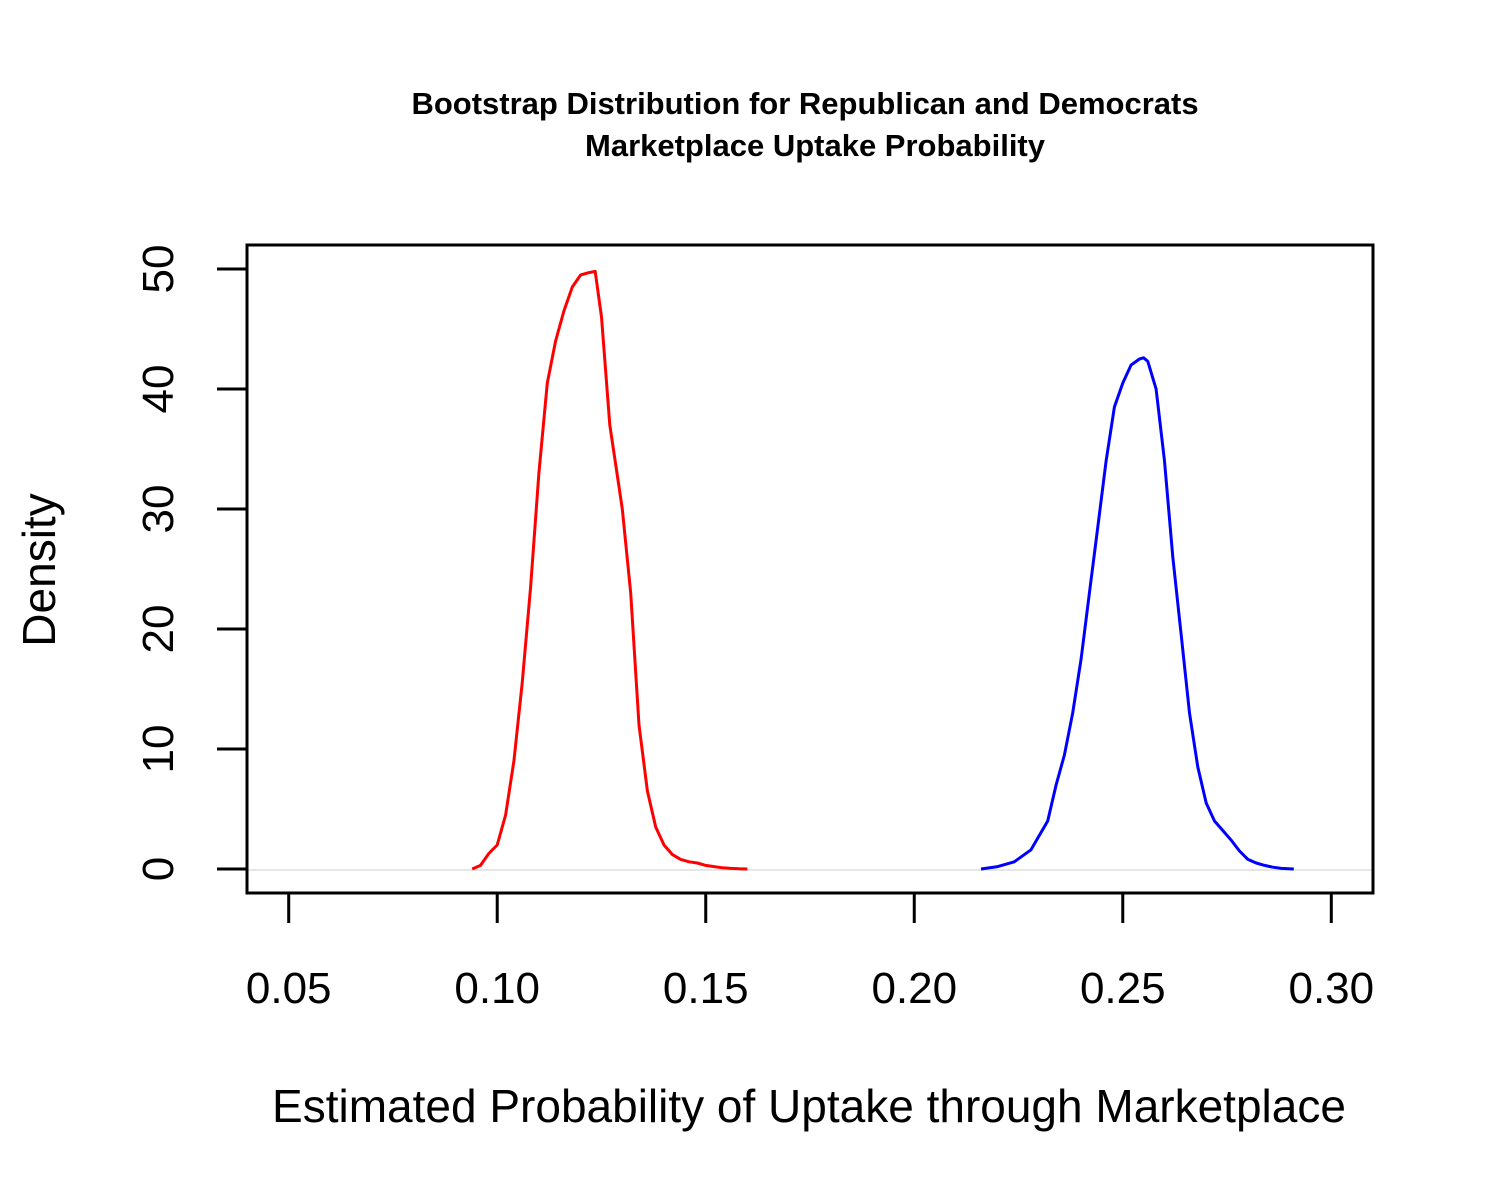 The height and width of the screenshot is (1200, 1500). What do you see at coordinates (191, 563) in the screenshot?
I see `y-axis: 0 10 20 30 40 50` at bounding box center [191, 563].